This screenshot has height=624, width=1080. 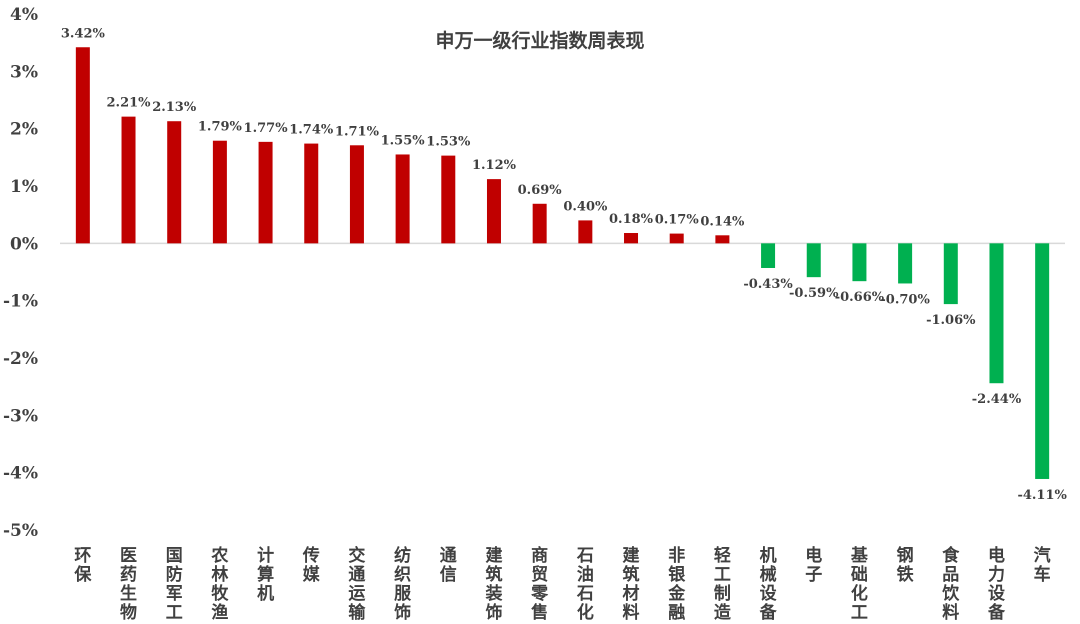 What do you see at coordinates (539, 40) in the screenshot?
I see `chart-title: 申万一级行业指数周表现` at bounding box center [539, 40].